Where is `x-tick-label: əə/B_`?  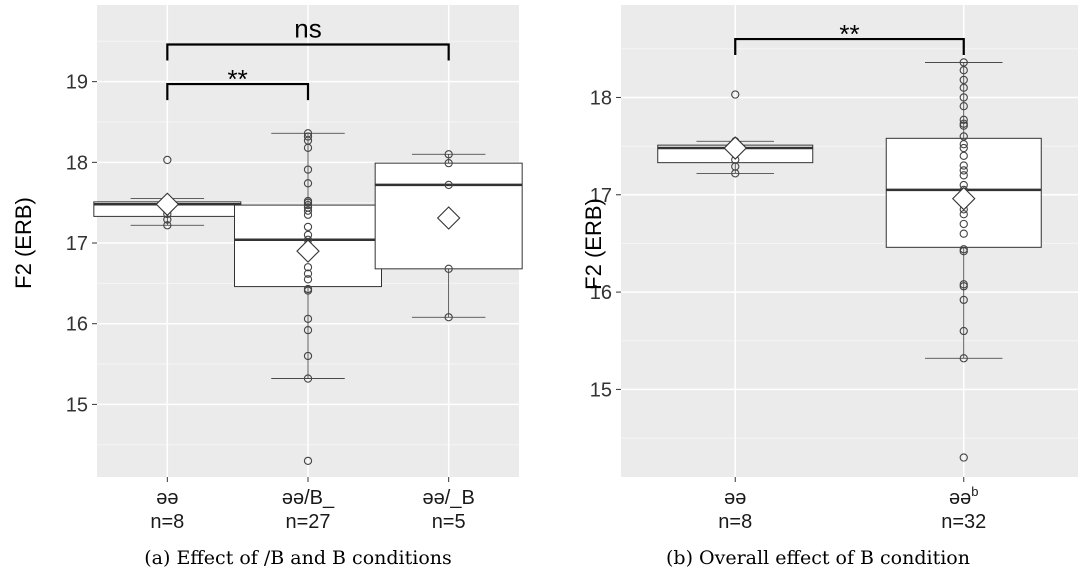 x-tick-label: əə/B_ is located at coordinates (308, 498).